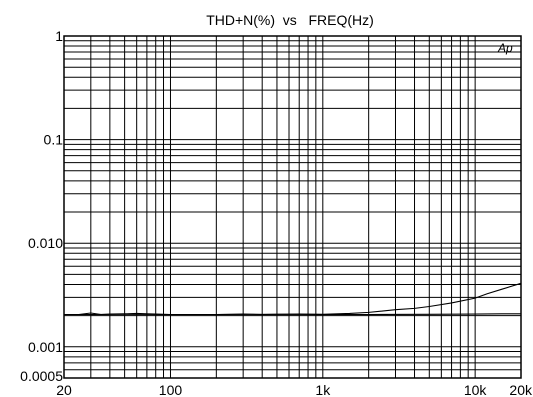 Image resolution: width=533 pixels, height=397 pixels. I want to click on chart-title: THD+N(%) vs FREQ(Hz), so click(290, 20).